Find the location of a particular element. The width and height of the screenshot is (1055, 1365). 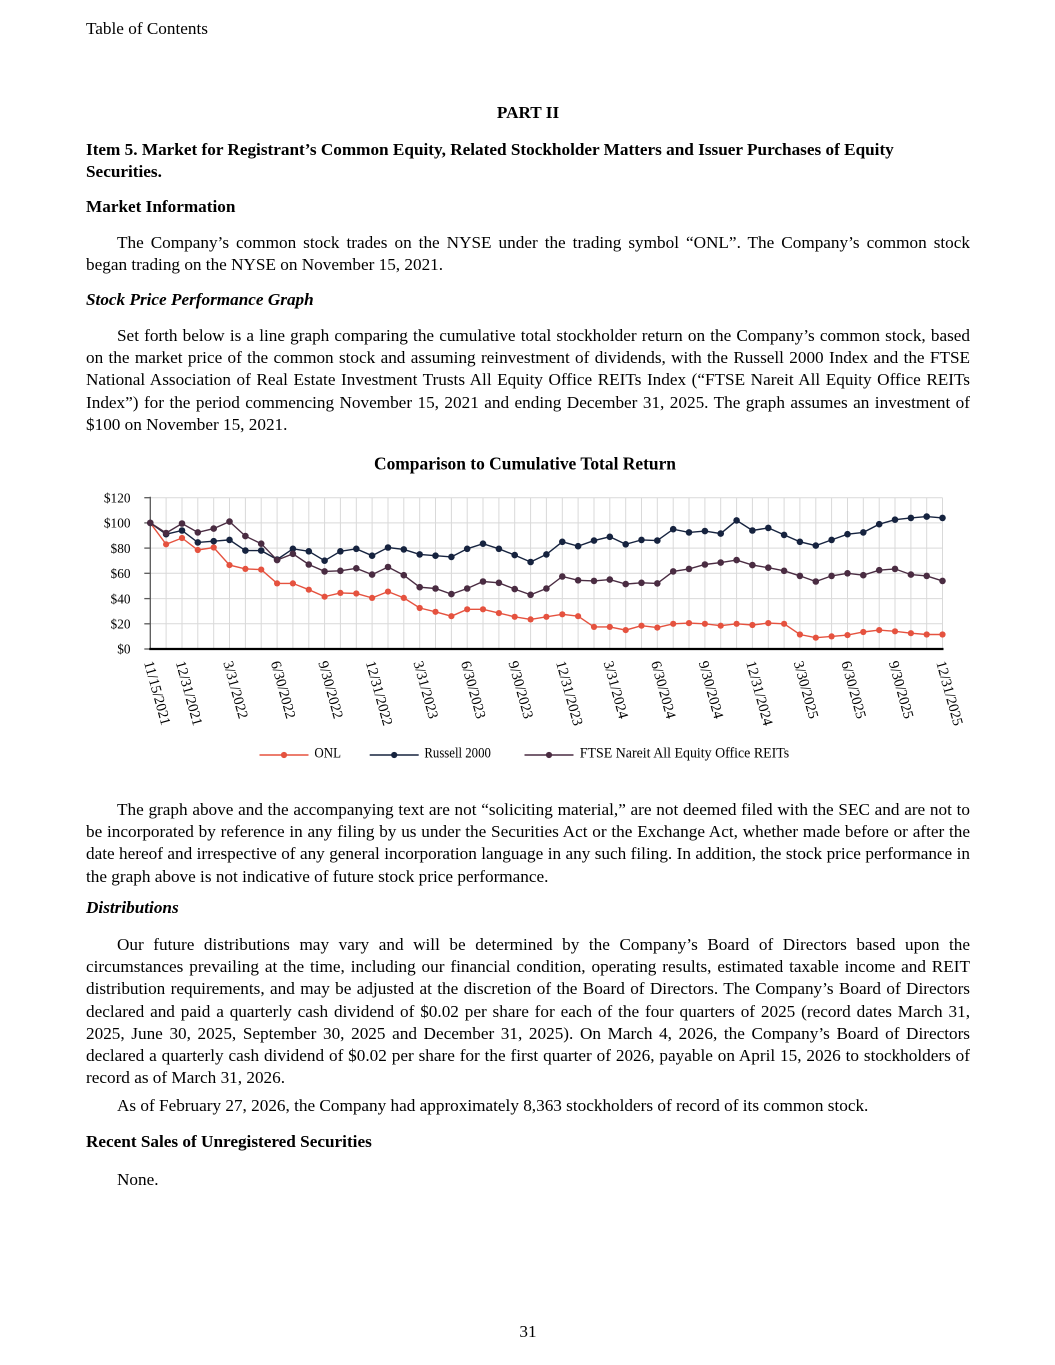

svg-text: $80 is located at coordinates (121, 548).